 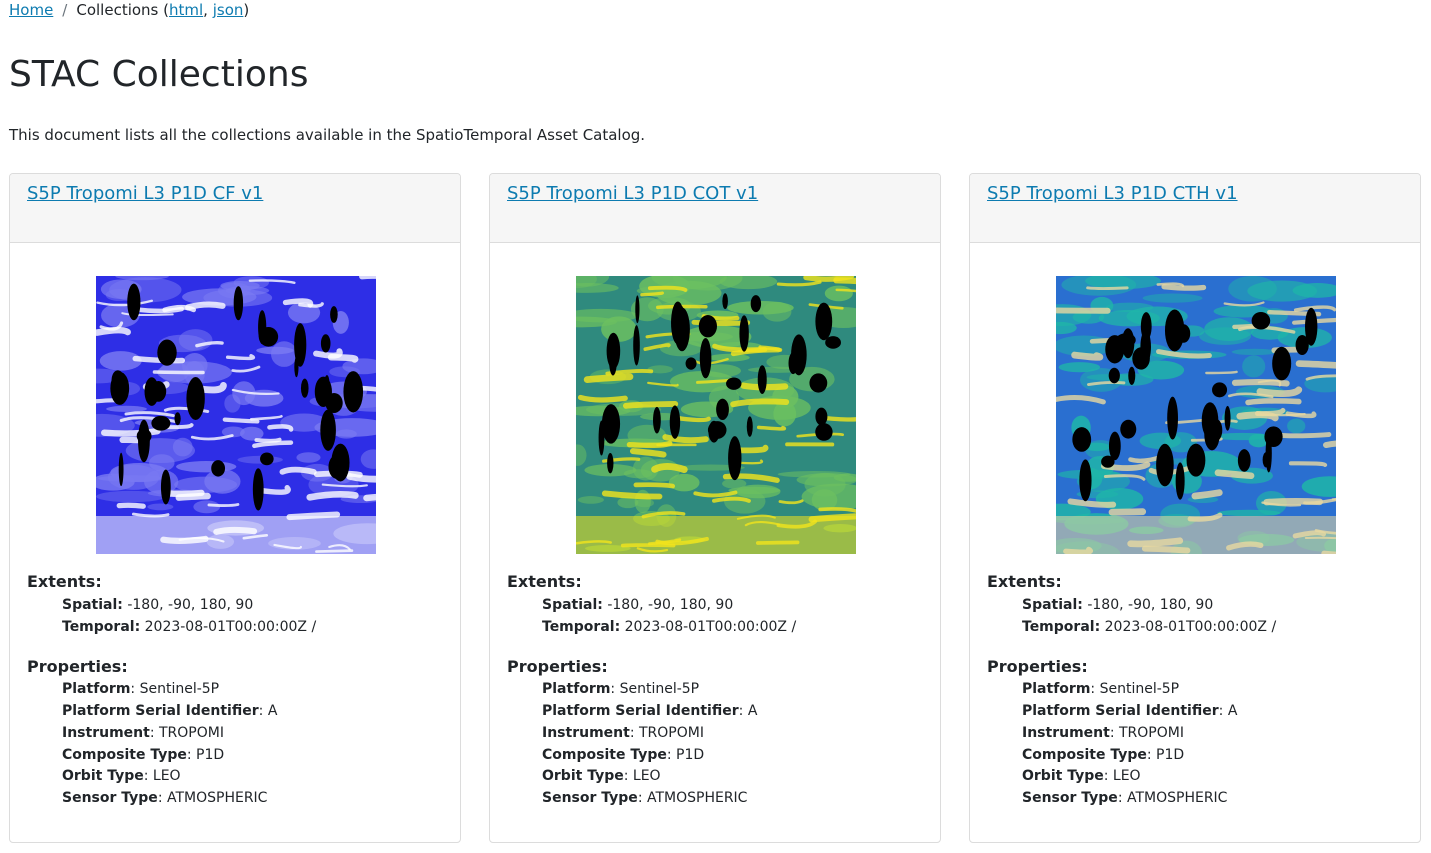 I want to click on breadcrumb-home-link: Home, so click(x=31, y=10).